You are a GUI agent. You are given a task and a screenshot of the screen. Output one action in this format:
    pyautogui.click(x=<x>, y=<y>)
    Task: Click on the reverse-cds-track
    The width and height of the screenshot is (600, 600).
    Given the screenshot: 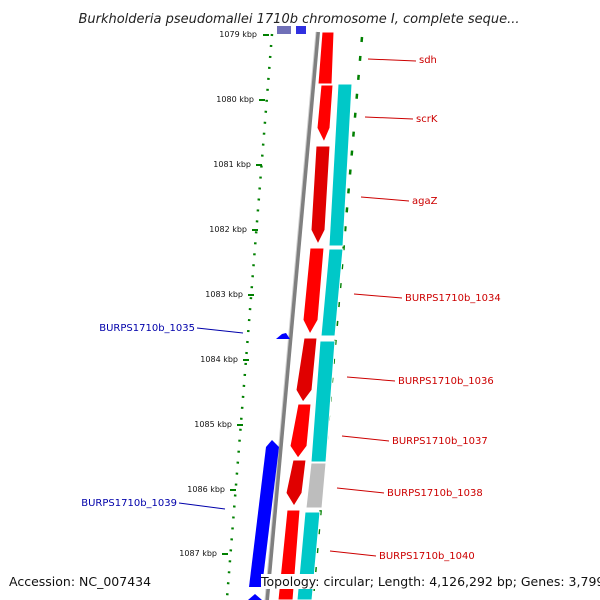 What is the action you would take?
    pyautogui.click(x=269, y=466)
    